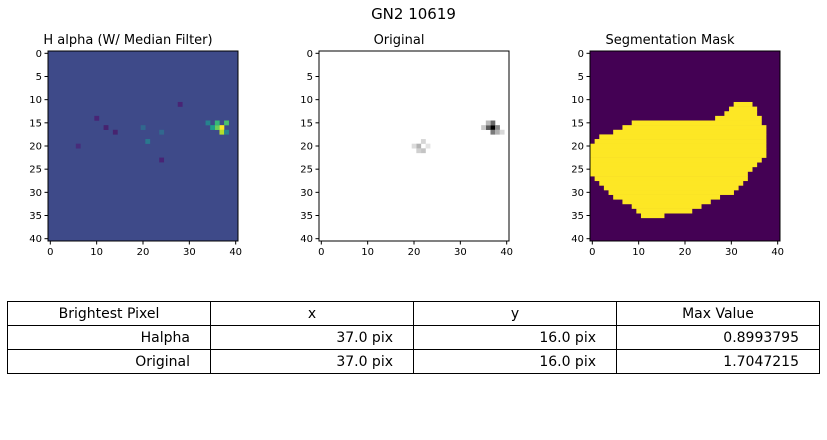 This screenshot has width=827, height=440. Describe the element at coordinates (222, 127) in the screenshot. I see `brightest-pixel` at that location.